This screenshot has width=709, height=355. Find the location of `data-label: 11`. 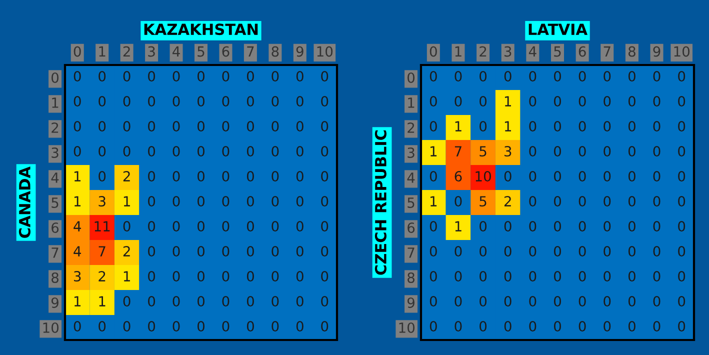

data-label: 11 is located at coordinates (102, 226).